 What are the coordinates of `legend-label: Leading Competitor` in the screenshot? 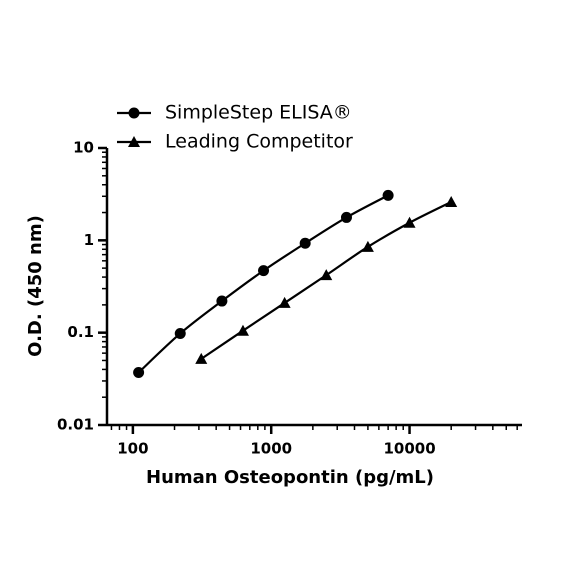 It's located at (259, 142).